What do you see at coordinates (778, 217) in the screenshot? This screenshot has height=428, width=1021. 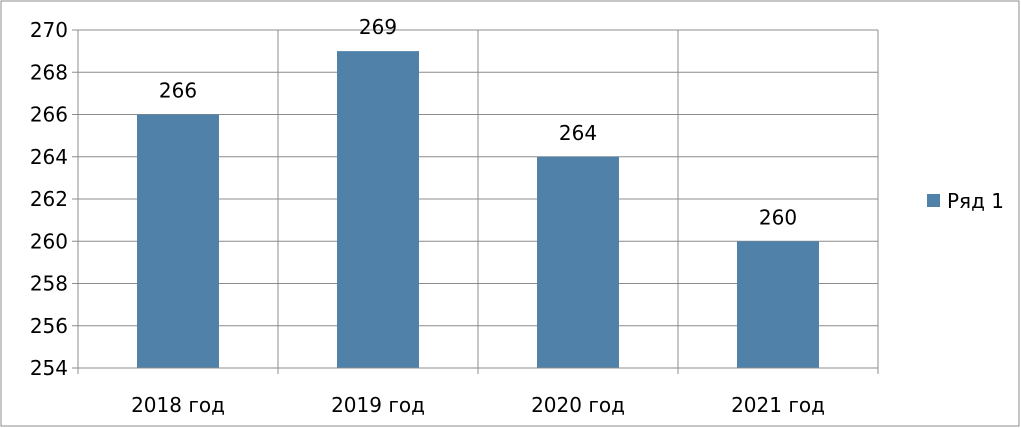 I see `bar-value-label: 260` at bounding box center [778, 217].